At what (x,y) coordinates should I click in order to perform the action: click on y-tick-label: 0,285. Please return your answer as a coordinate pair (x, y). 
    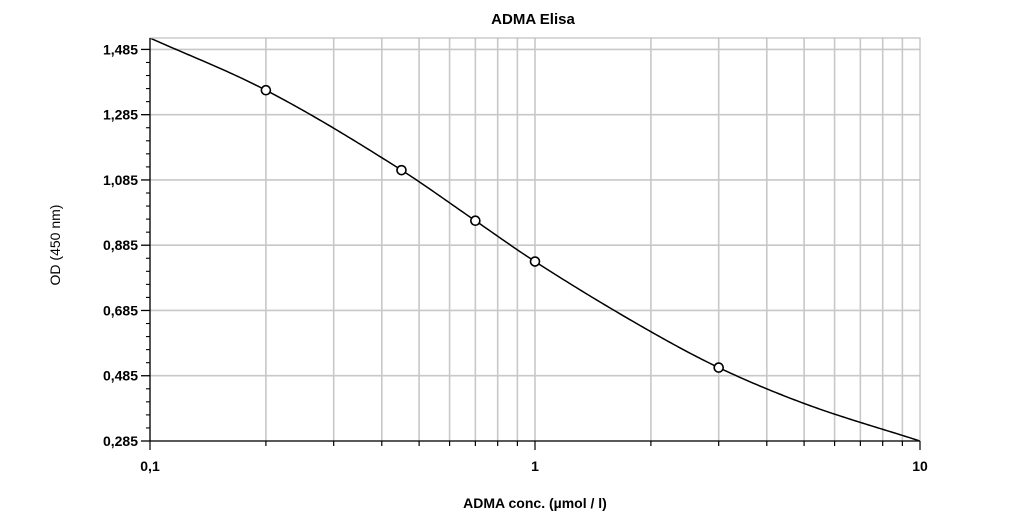
    Looking at the image, I should click on (120, 441).